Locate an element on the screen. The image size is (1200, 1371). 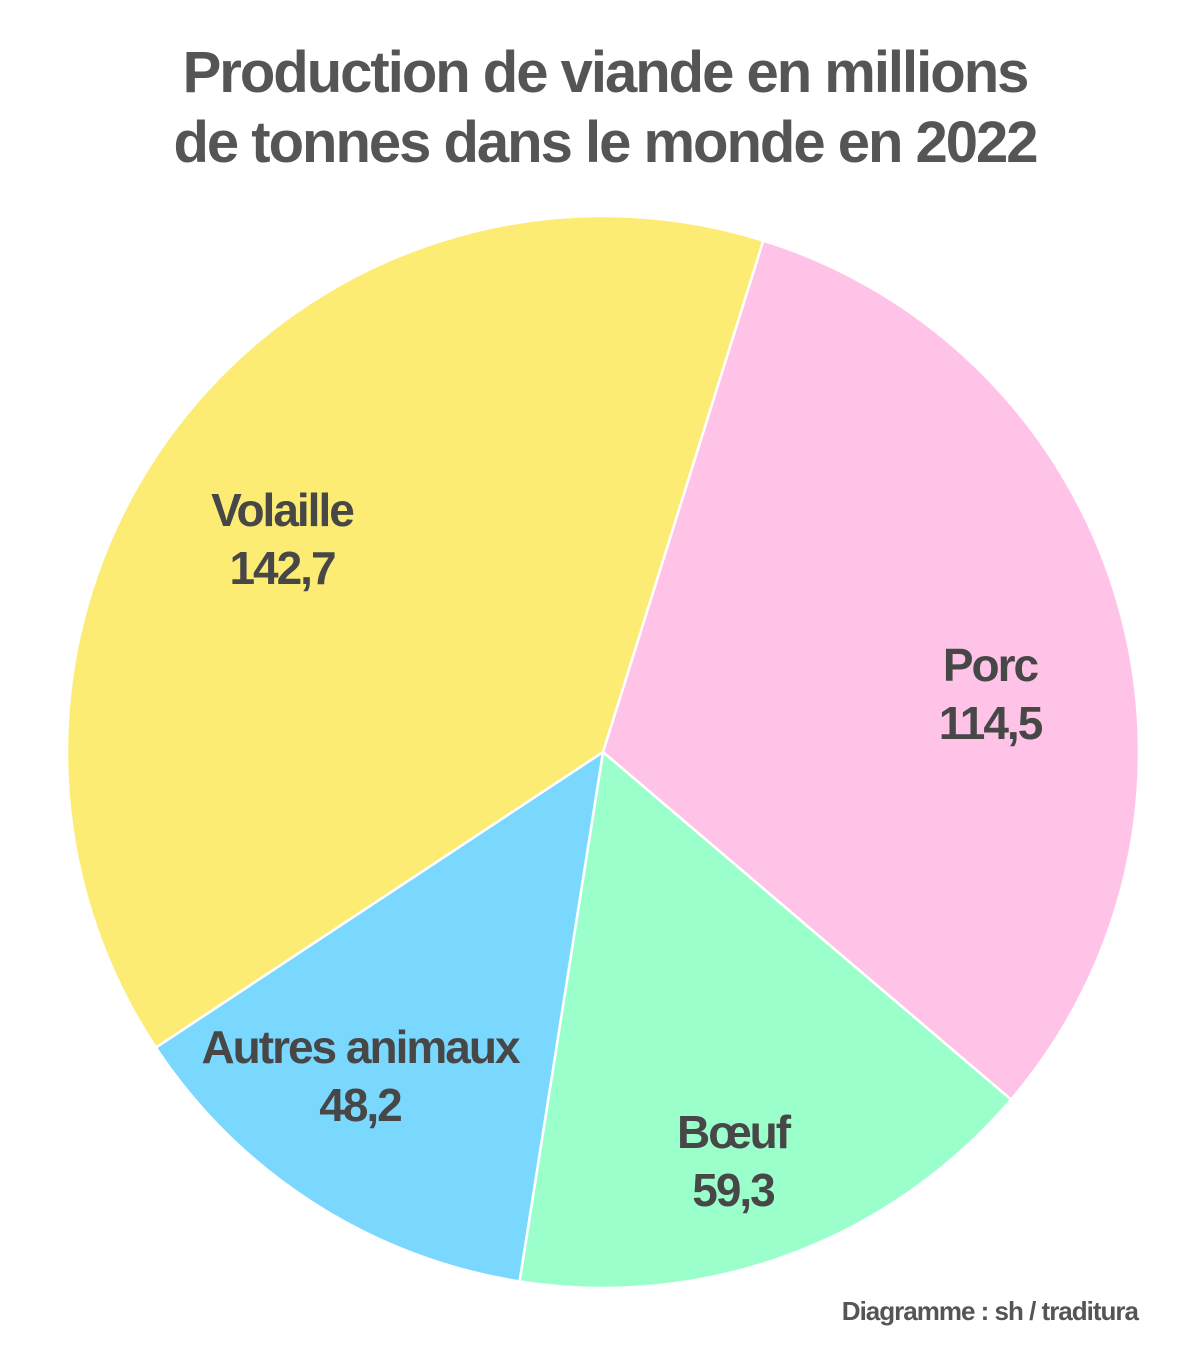
label-autres: Autres animaux 48,2 is located at coordinates (360, 1076).